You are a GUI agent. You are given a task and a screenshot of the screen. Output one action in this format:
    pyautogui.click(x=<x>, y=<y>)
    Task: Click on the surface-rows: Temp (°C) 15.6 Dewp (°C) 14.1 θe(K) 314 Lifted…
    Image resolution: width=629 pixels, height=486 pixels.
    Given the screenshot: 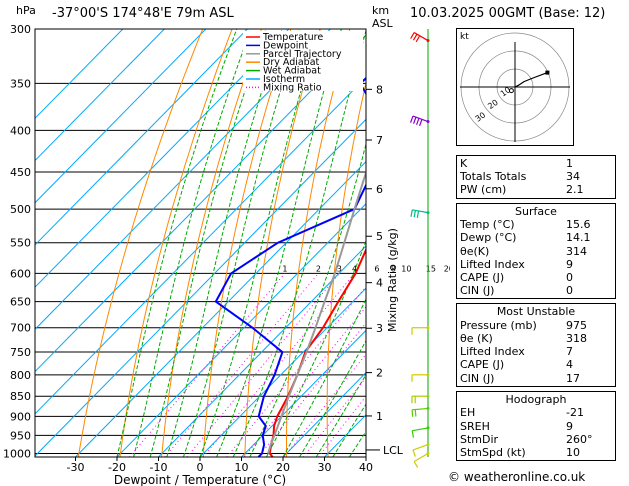 What is the action you would take?
    pyautogui.click(x=536, y=257)
    